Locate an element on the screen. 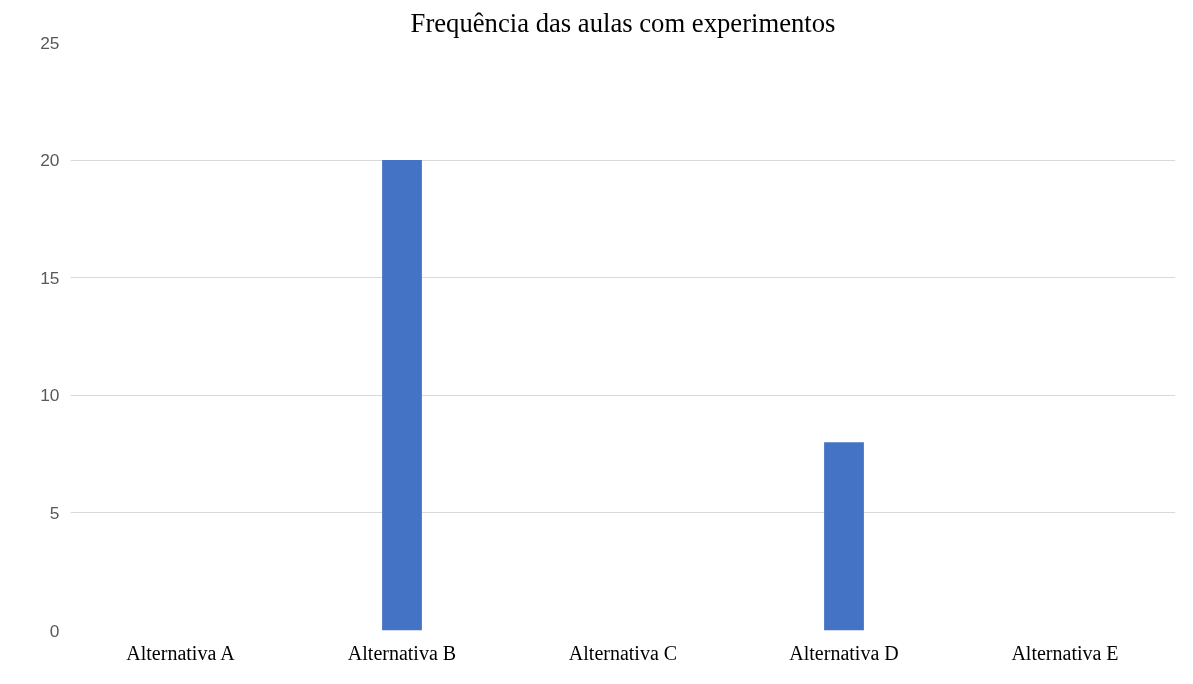  x-tick-label: Alternativa D is located at coordinates (844, 652).